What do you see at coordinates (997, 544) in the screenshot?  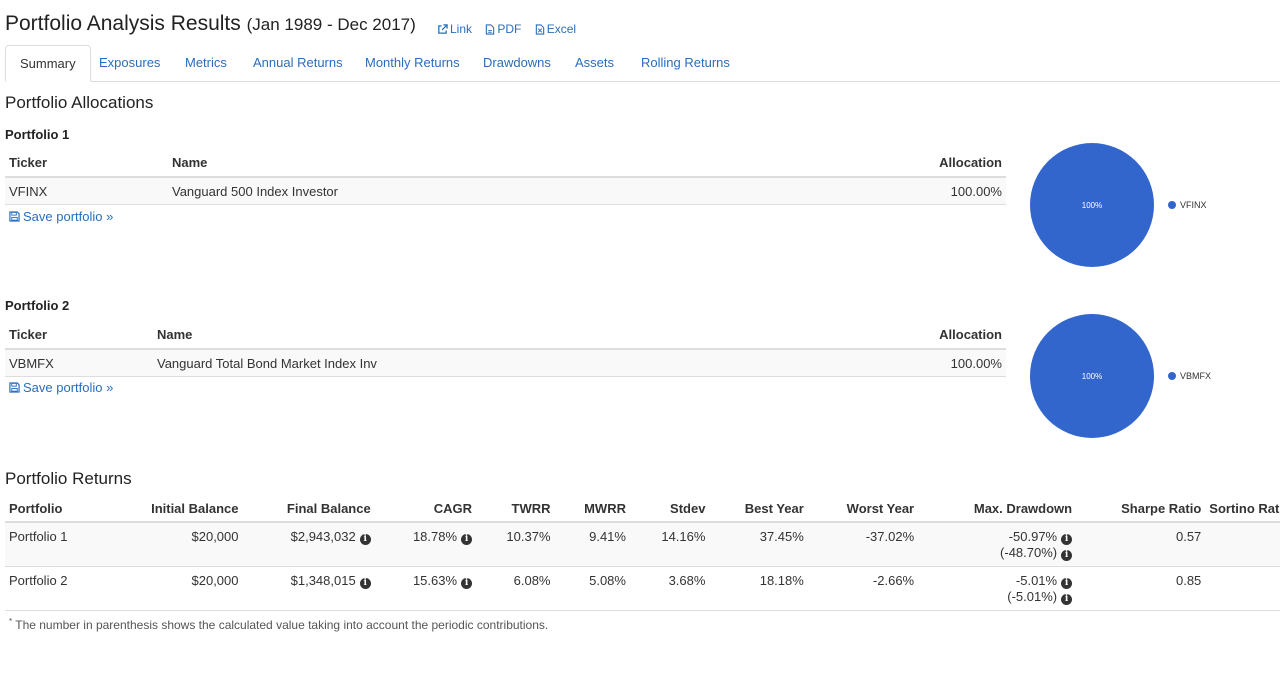 I see `max-drawdown-cell: -50.97% i (-48.70%) i` at bounding box center [997, 544].